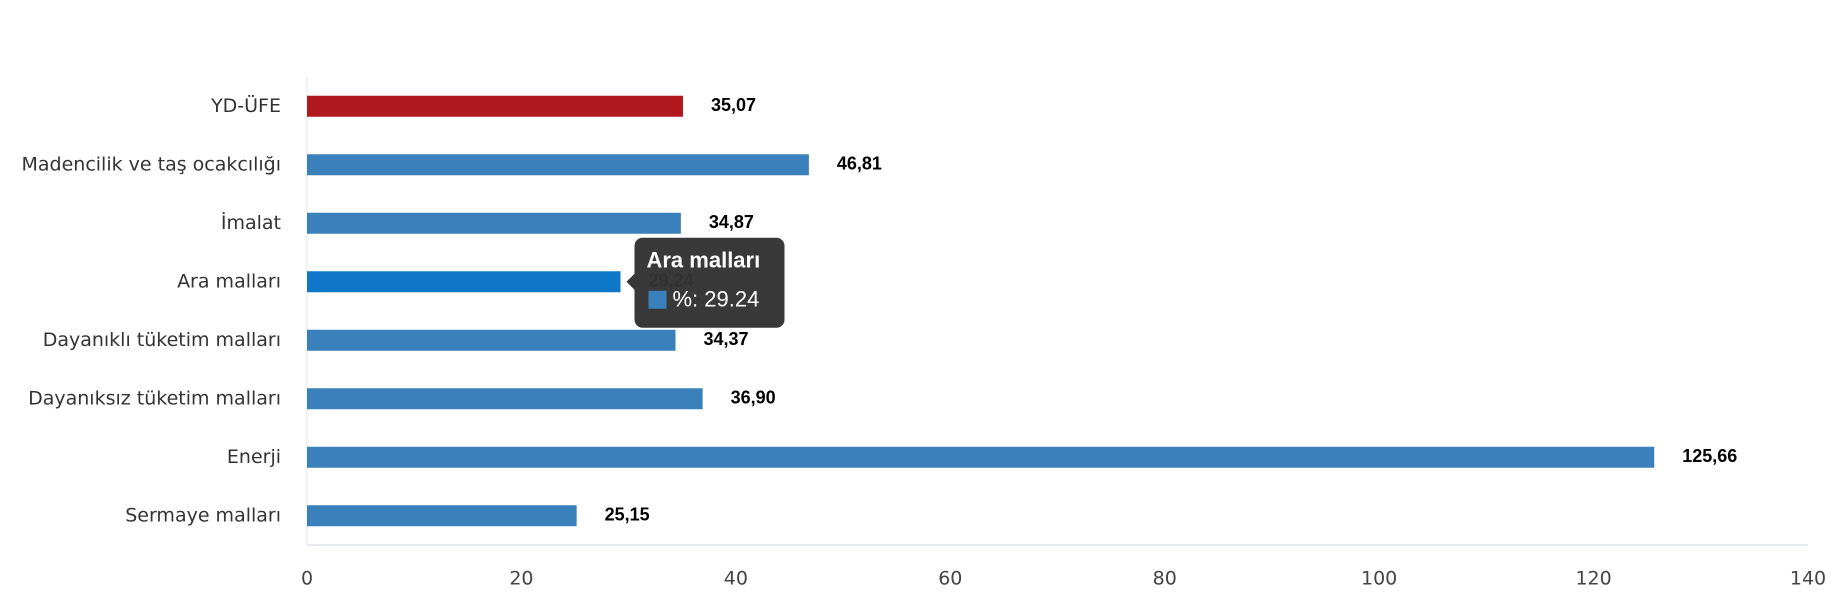 This screenshot has width=1830, height=600. What do you see at coordinates (715, 299) in the screenshot?
I see `tooltip-label: %: 29.24` at bounding box center [715, 299].